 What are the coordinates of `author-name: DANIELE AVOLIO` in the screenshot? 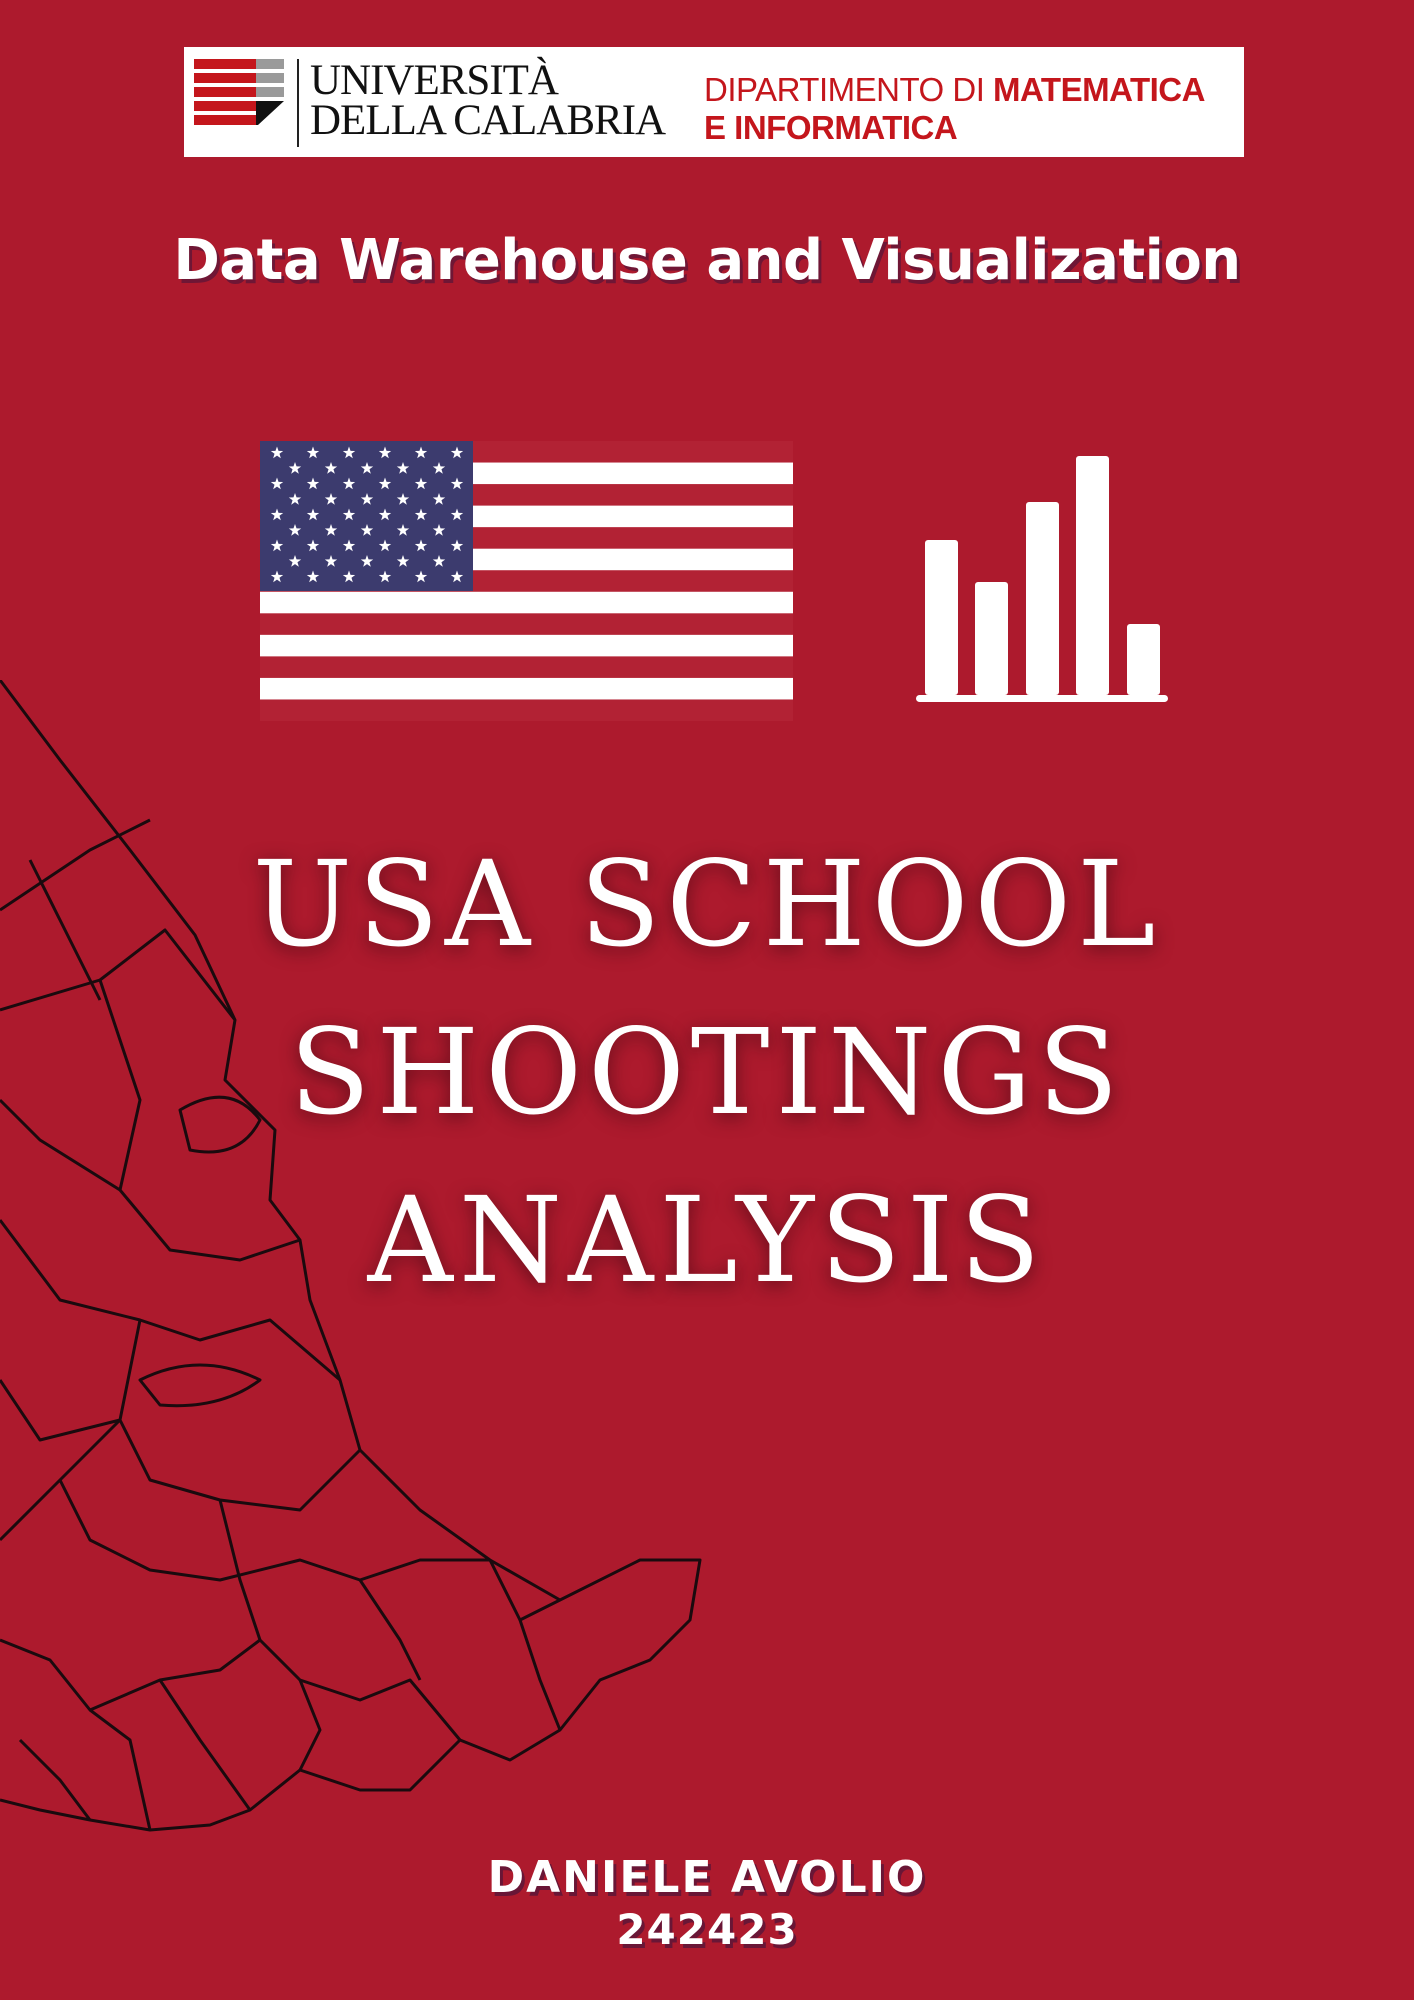 It's located at (707, 1877).